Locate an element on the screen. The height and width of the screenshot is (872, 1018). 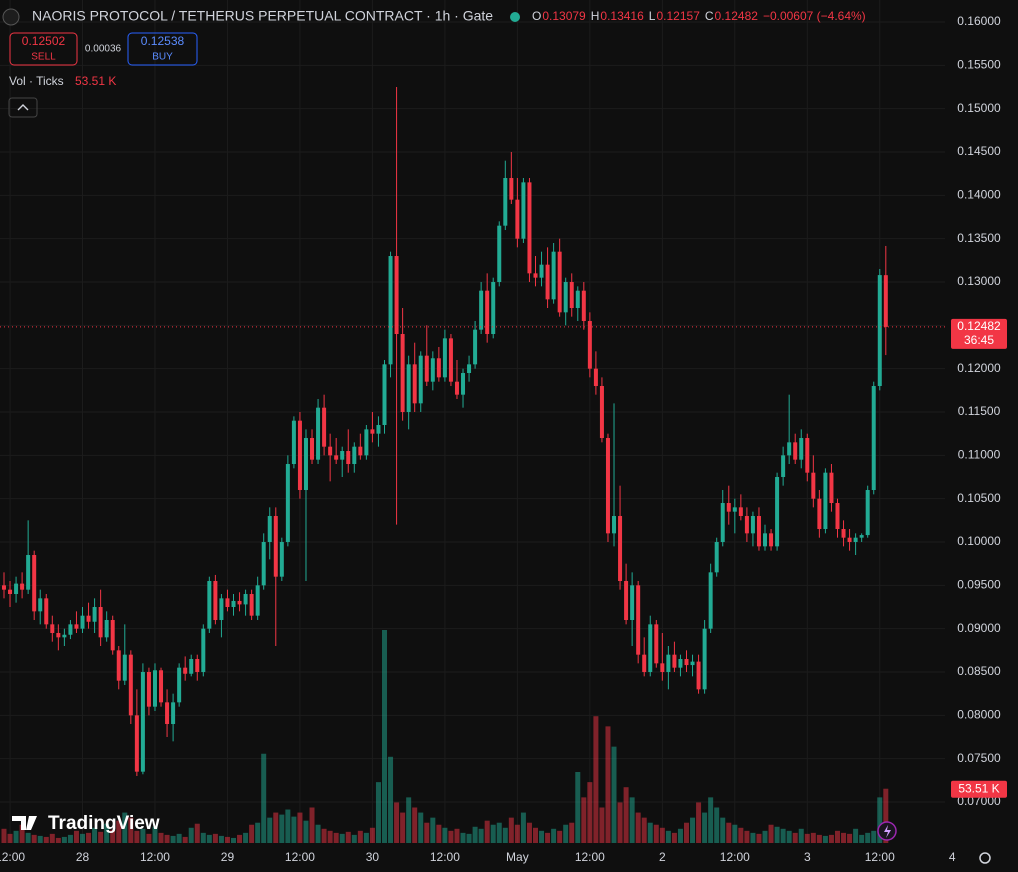
collapse-icon is located at coordinates (23, 107).